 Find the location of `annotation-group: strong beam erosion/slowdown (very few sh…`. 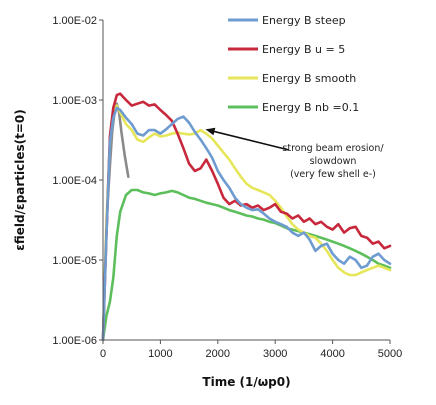

annotation-group: strong beam erosion/slowdown (very few sh… is located at coordinates (294, 153).